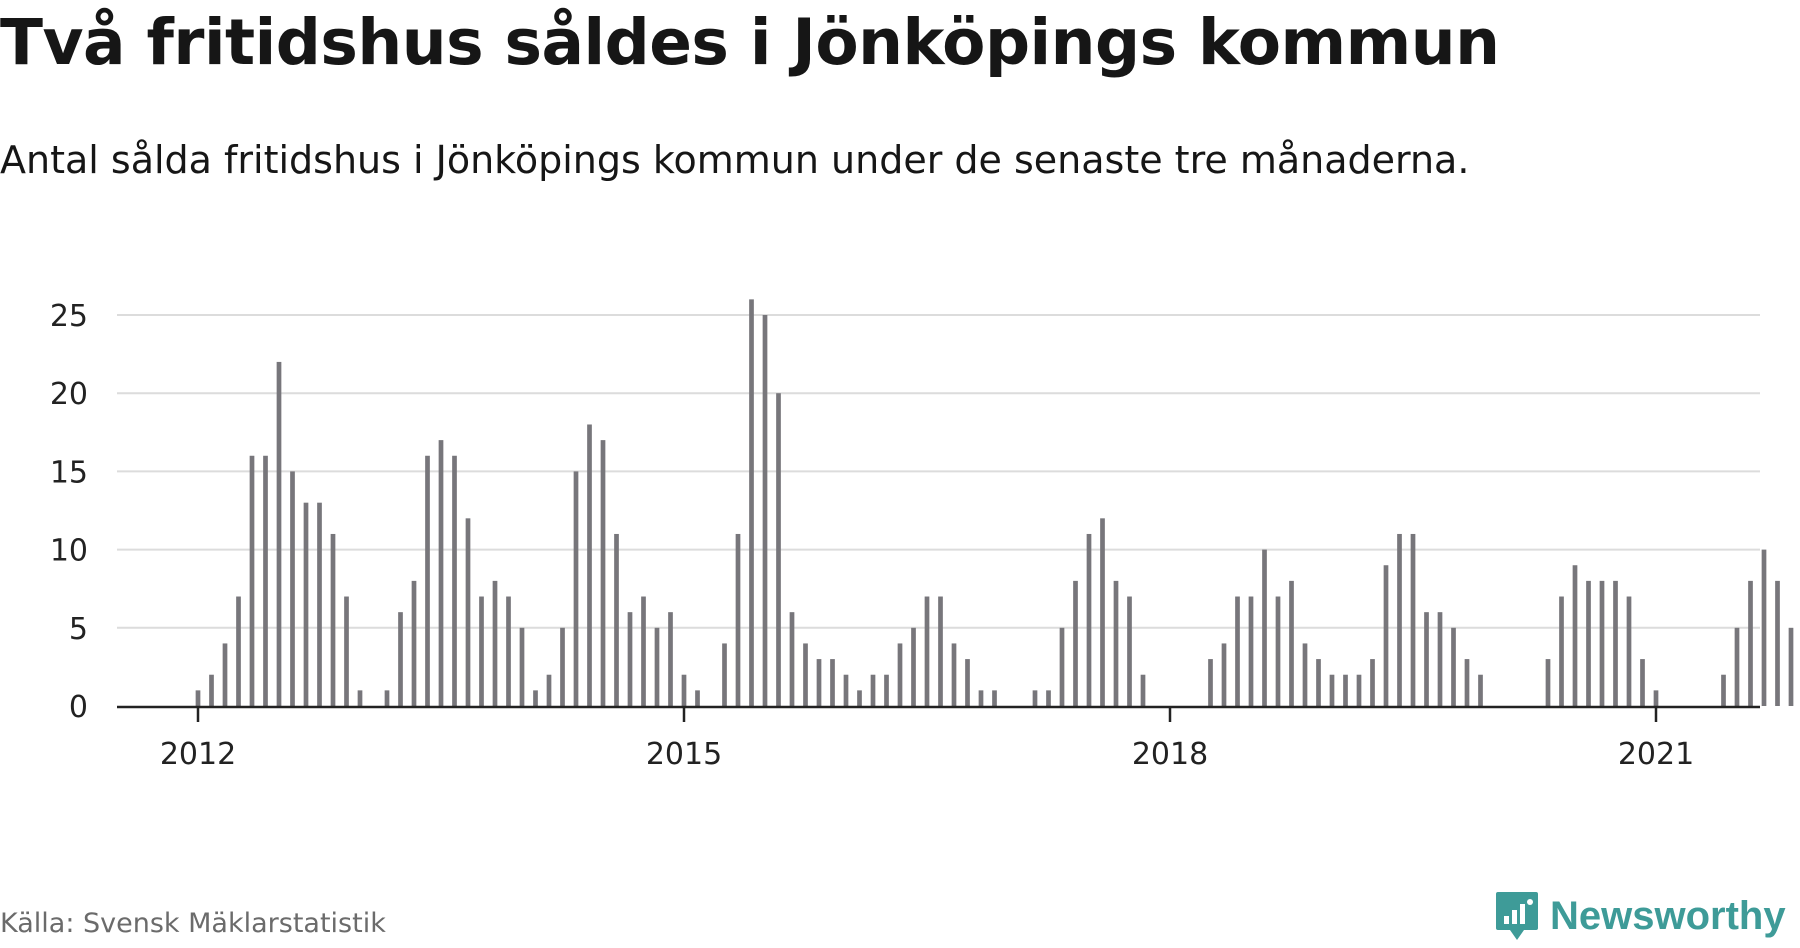 This screenshot has width=1800, height=948. I want to click on y-tick-label: 15, so click(69, 472).